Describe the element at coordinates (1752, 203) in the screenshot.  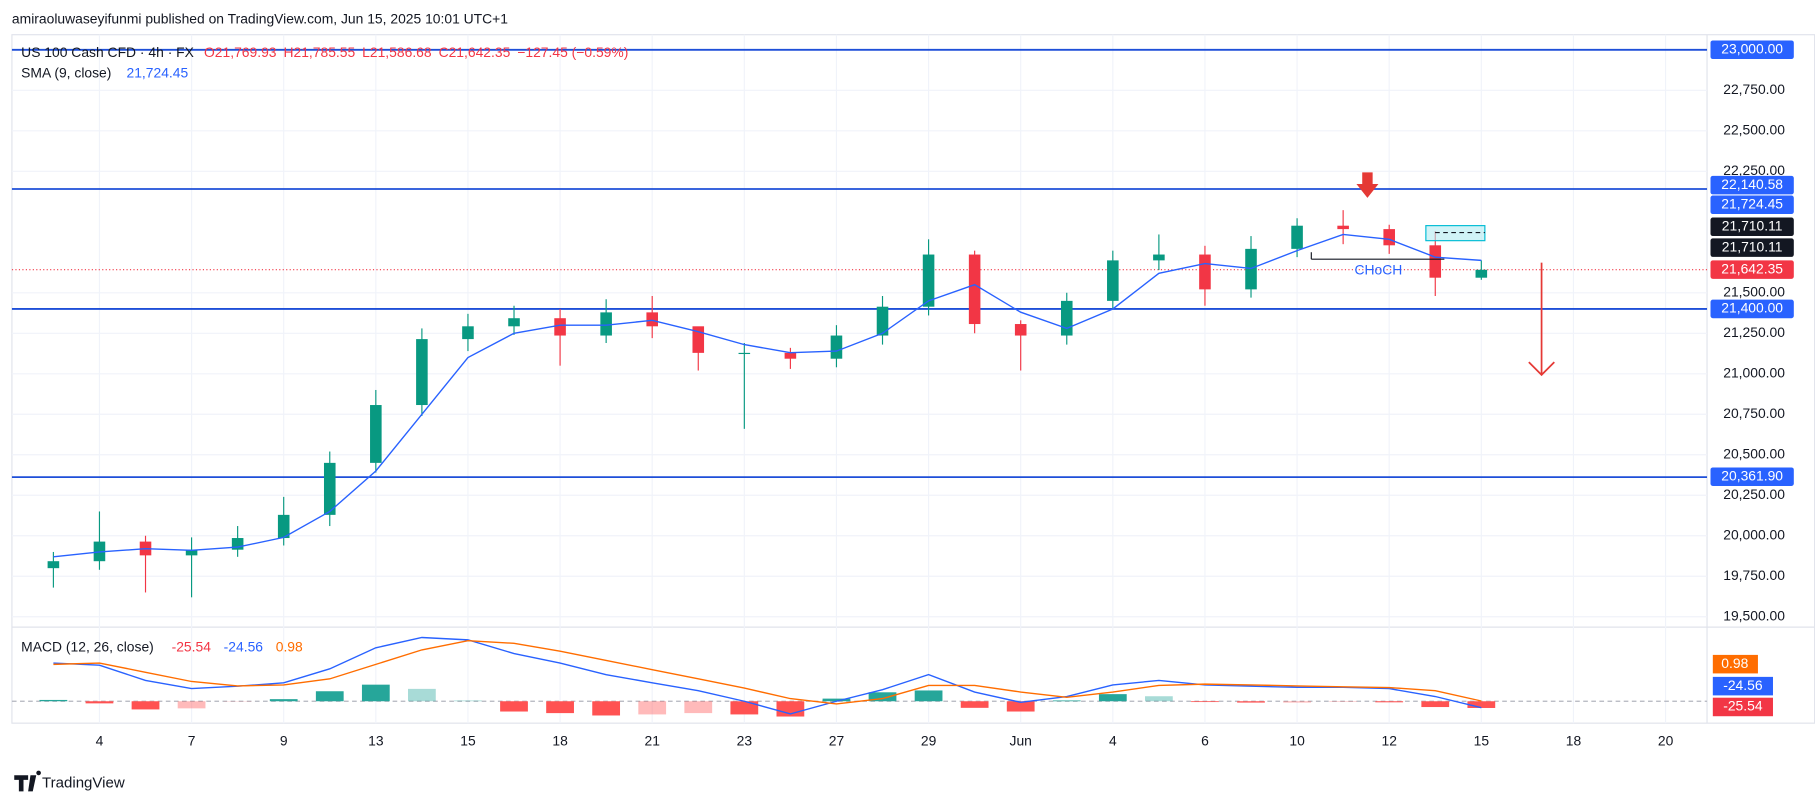
I see `price-box-label: 21,724.45` at that location.